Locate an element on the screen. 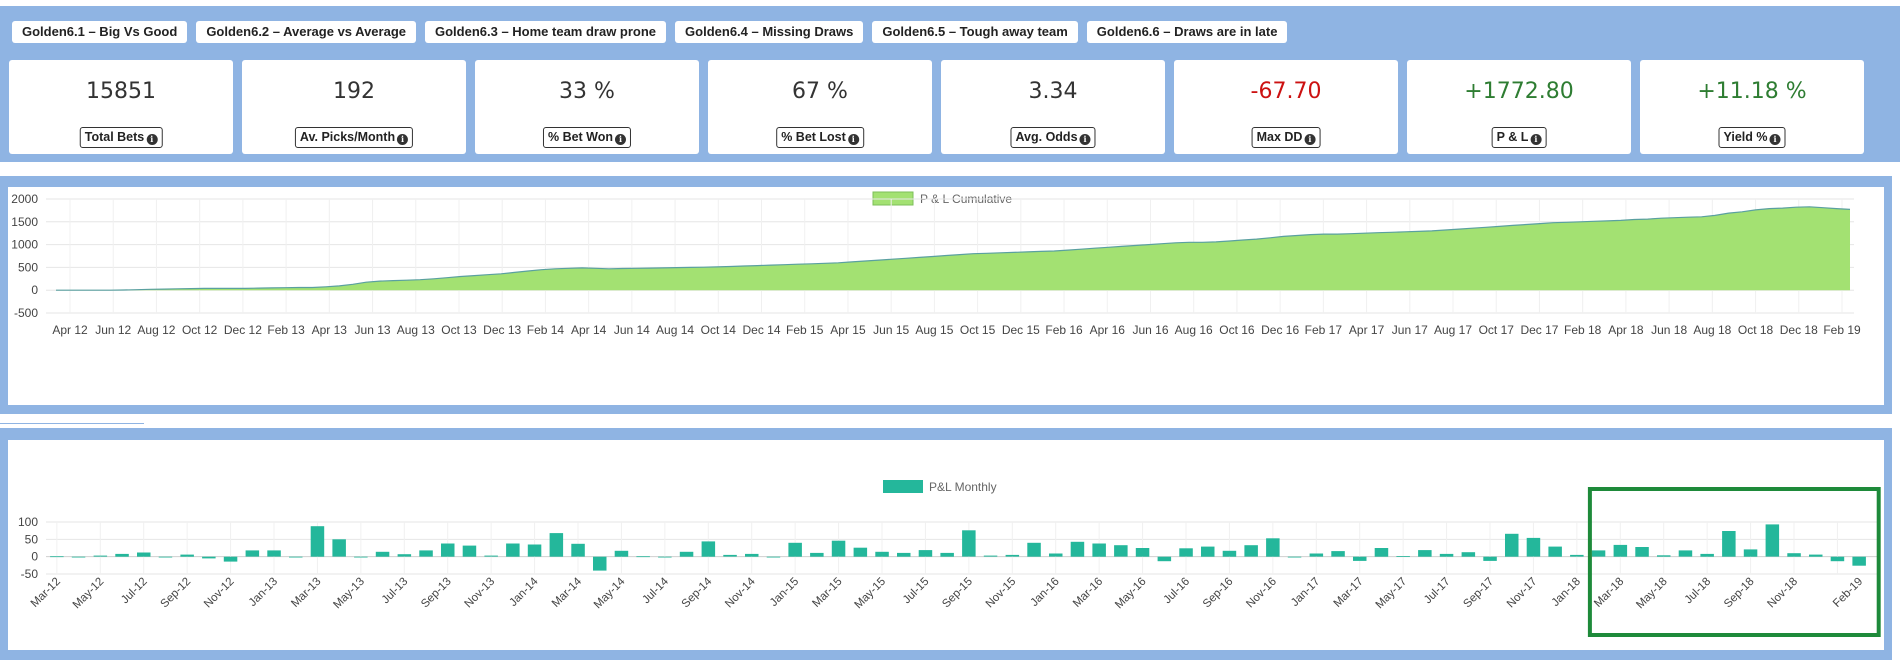 The image size is (1900, 671). stat-card-avg-odds: 3.34 Avg. Odds i is located at coordinates (1053, 107).